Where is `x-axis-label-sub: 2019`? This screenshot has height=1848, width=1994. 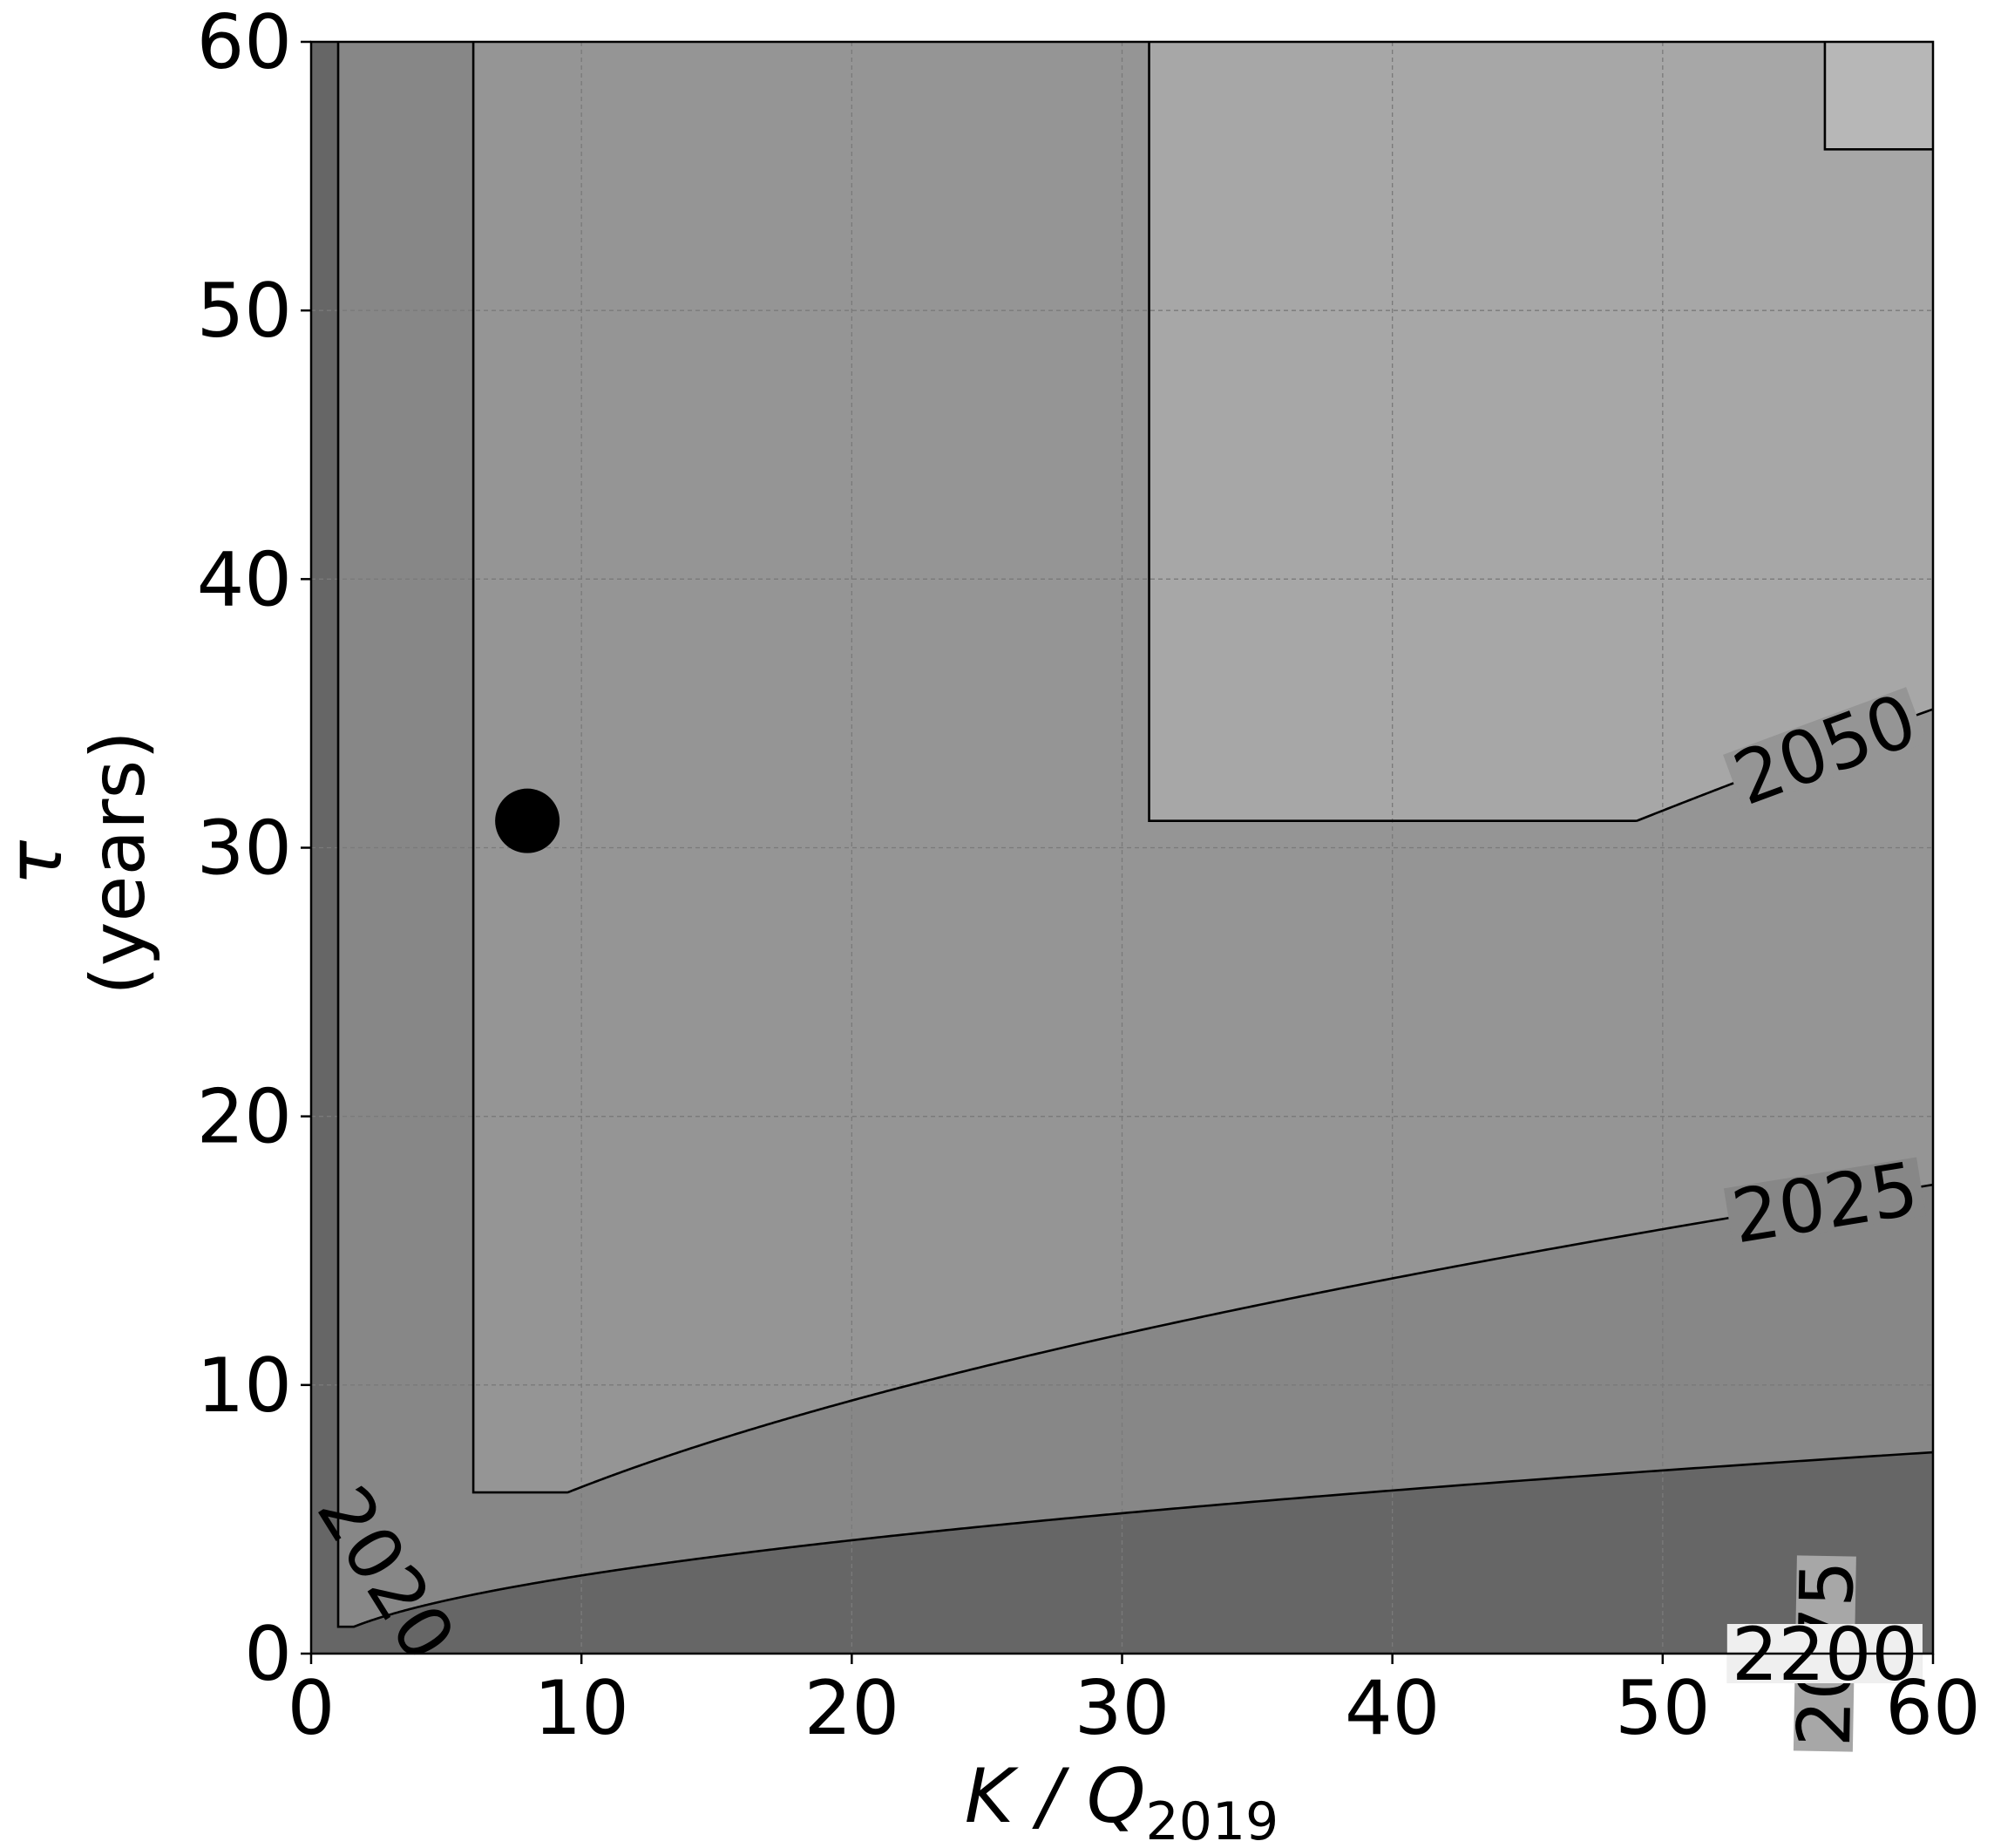
x-axis-label-sub: 2019 is located at coordinates (1212, 1819).